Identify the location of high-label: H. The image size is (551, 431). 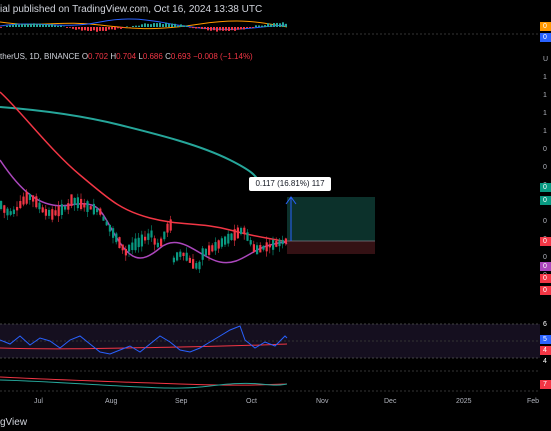
(113, 56).